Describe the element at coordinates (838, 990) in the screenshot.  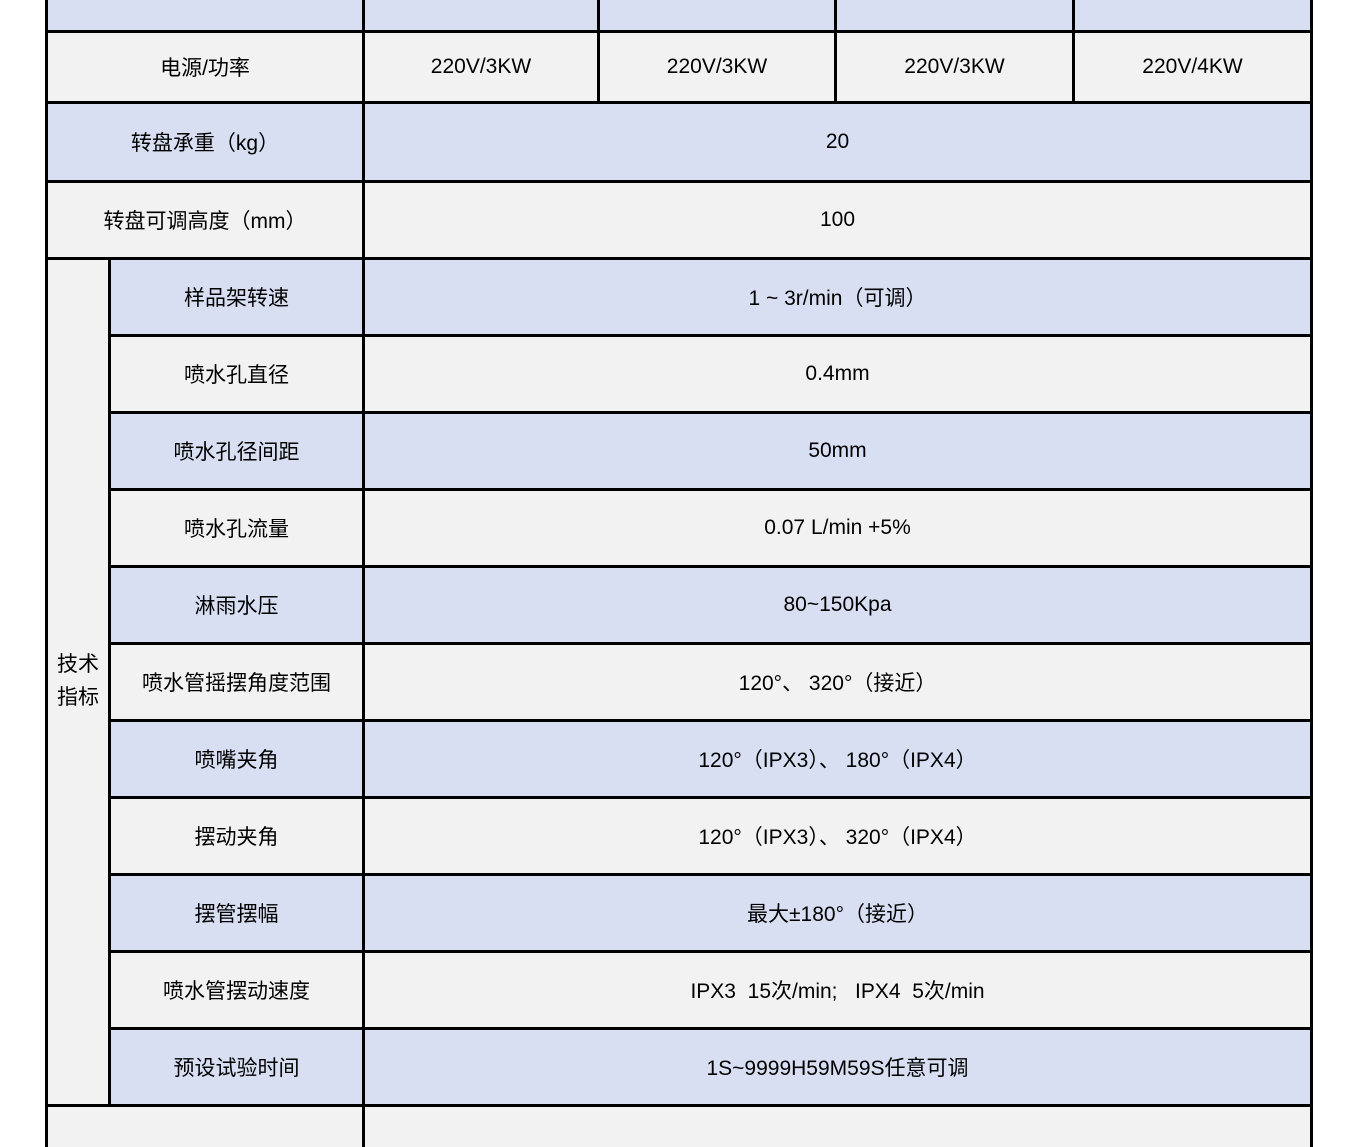
I see `spec-value-cell: IPX3 15次/min; IPX4 5次/min` at that location.